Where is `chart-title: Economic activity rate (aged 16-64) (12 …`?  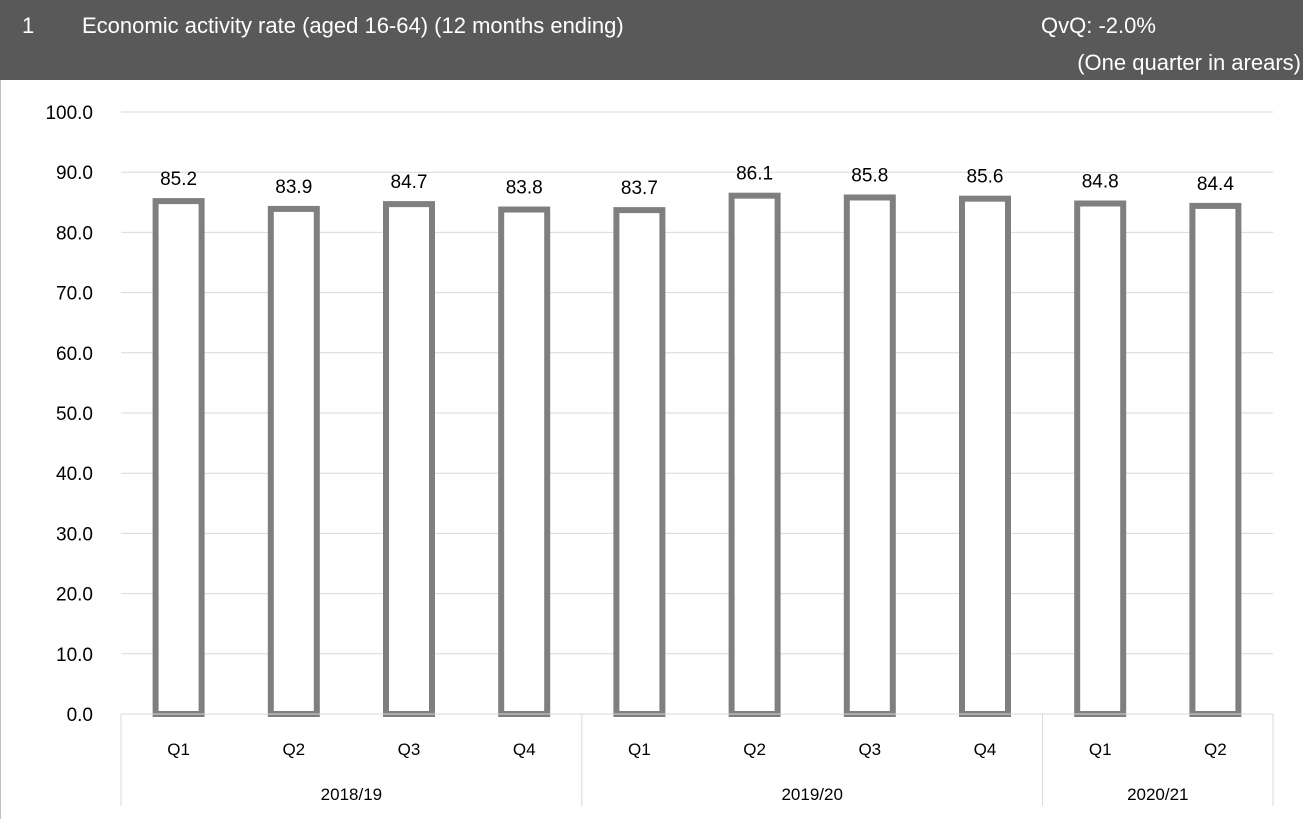 chart-title: Economic activity rate (aged 16-64) (12 … is located at coordinates (353, 25).